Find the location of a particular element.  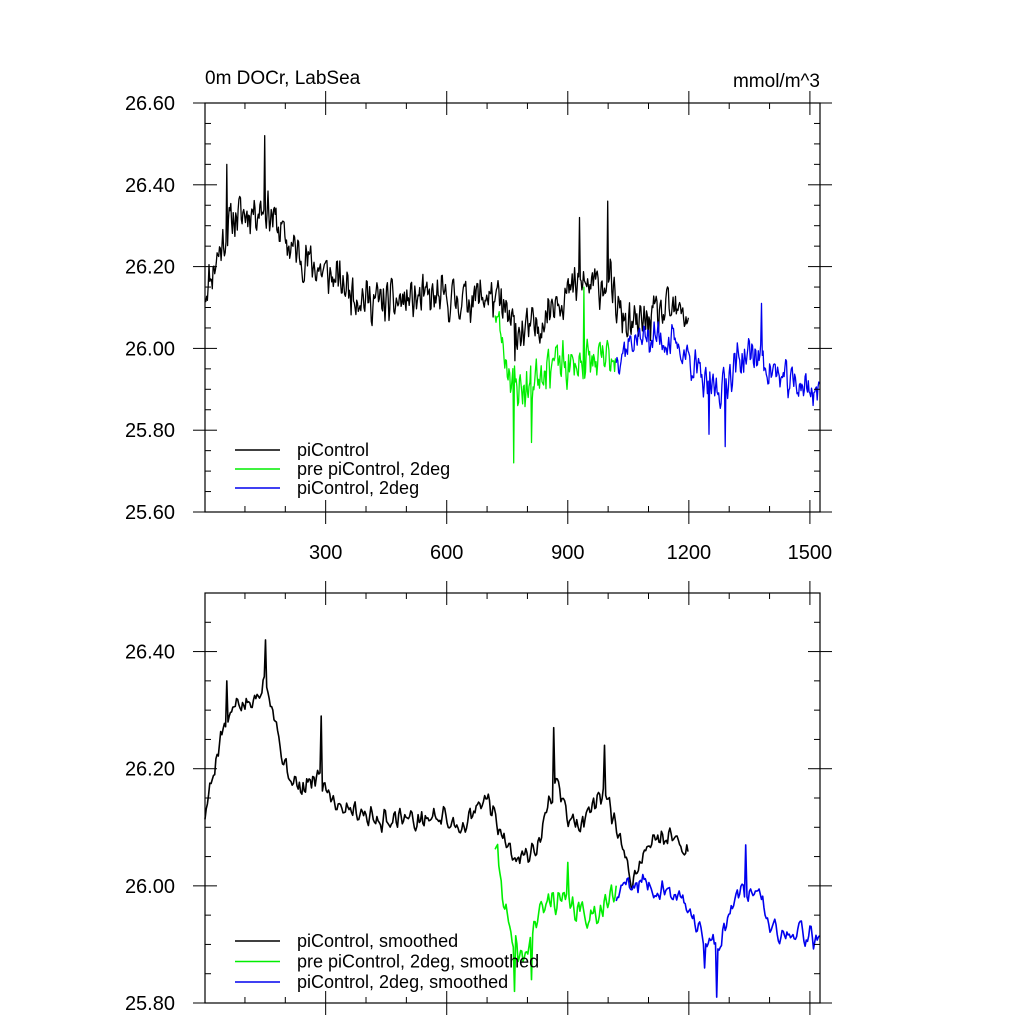

x-tick-label: 600 is located at coordinates (446, 553).